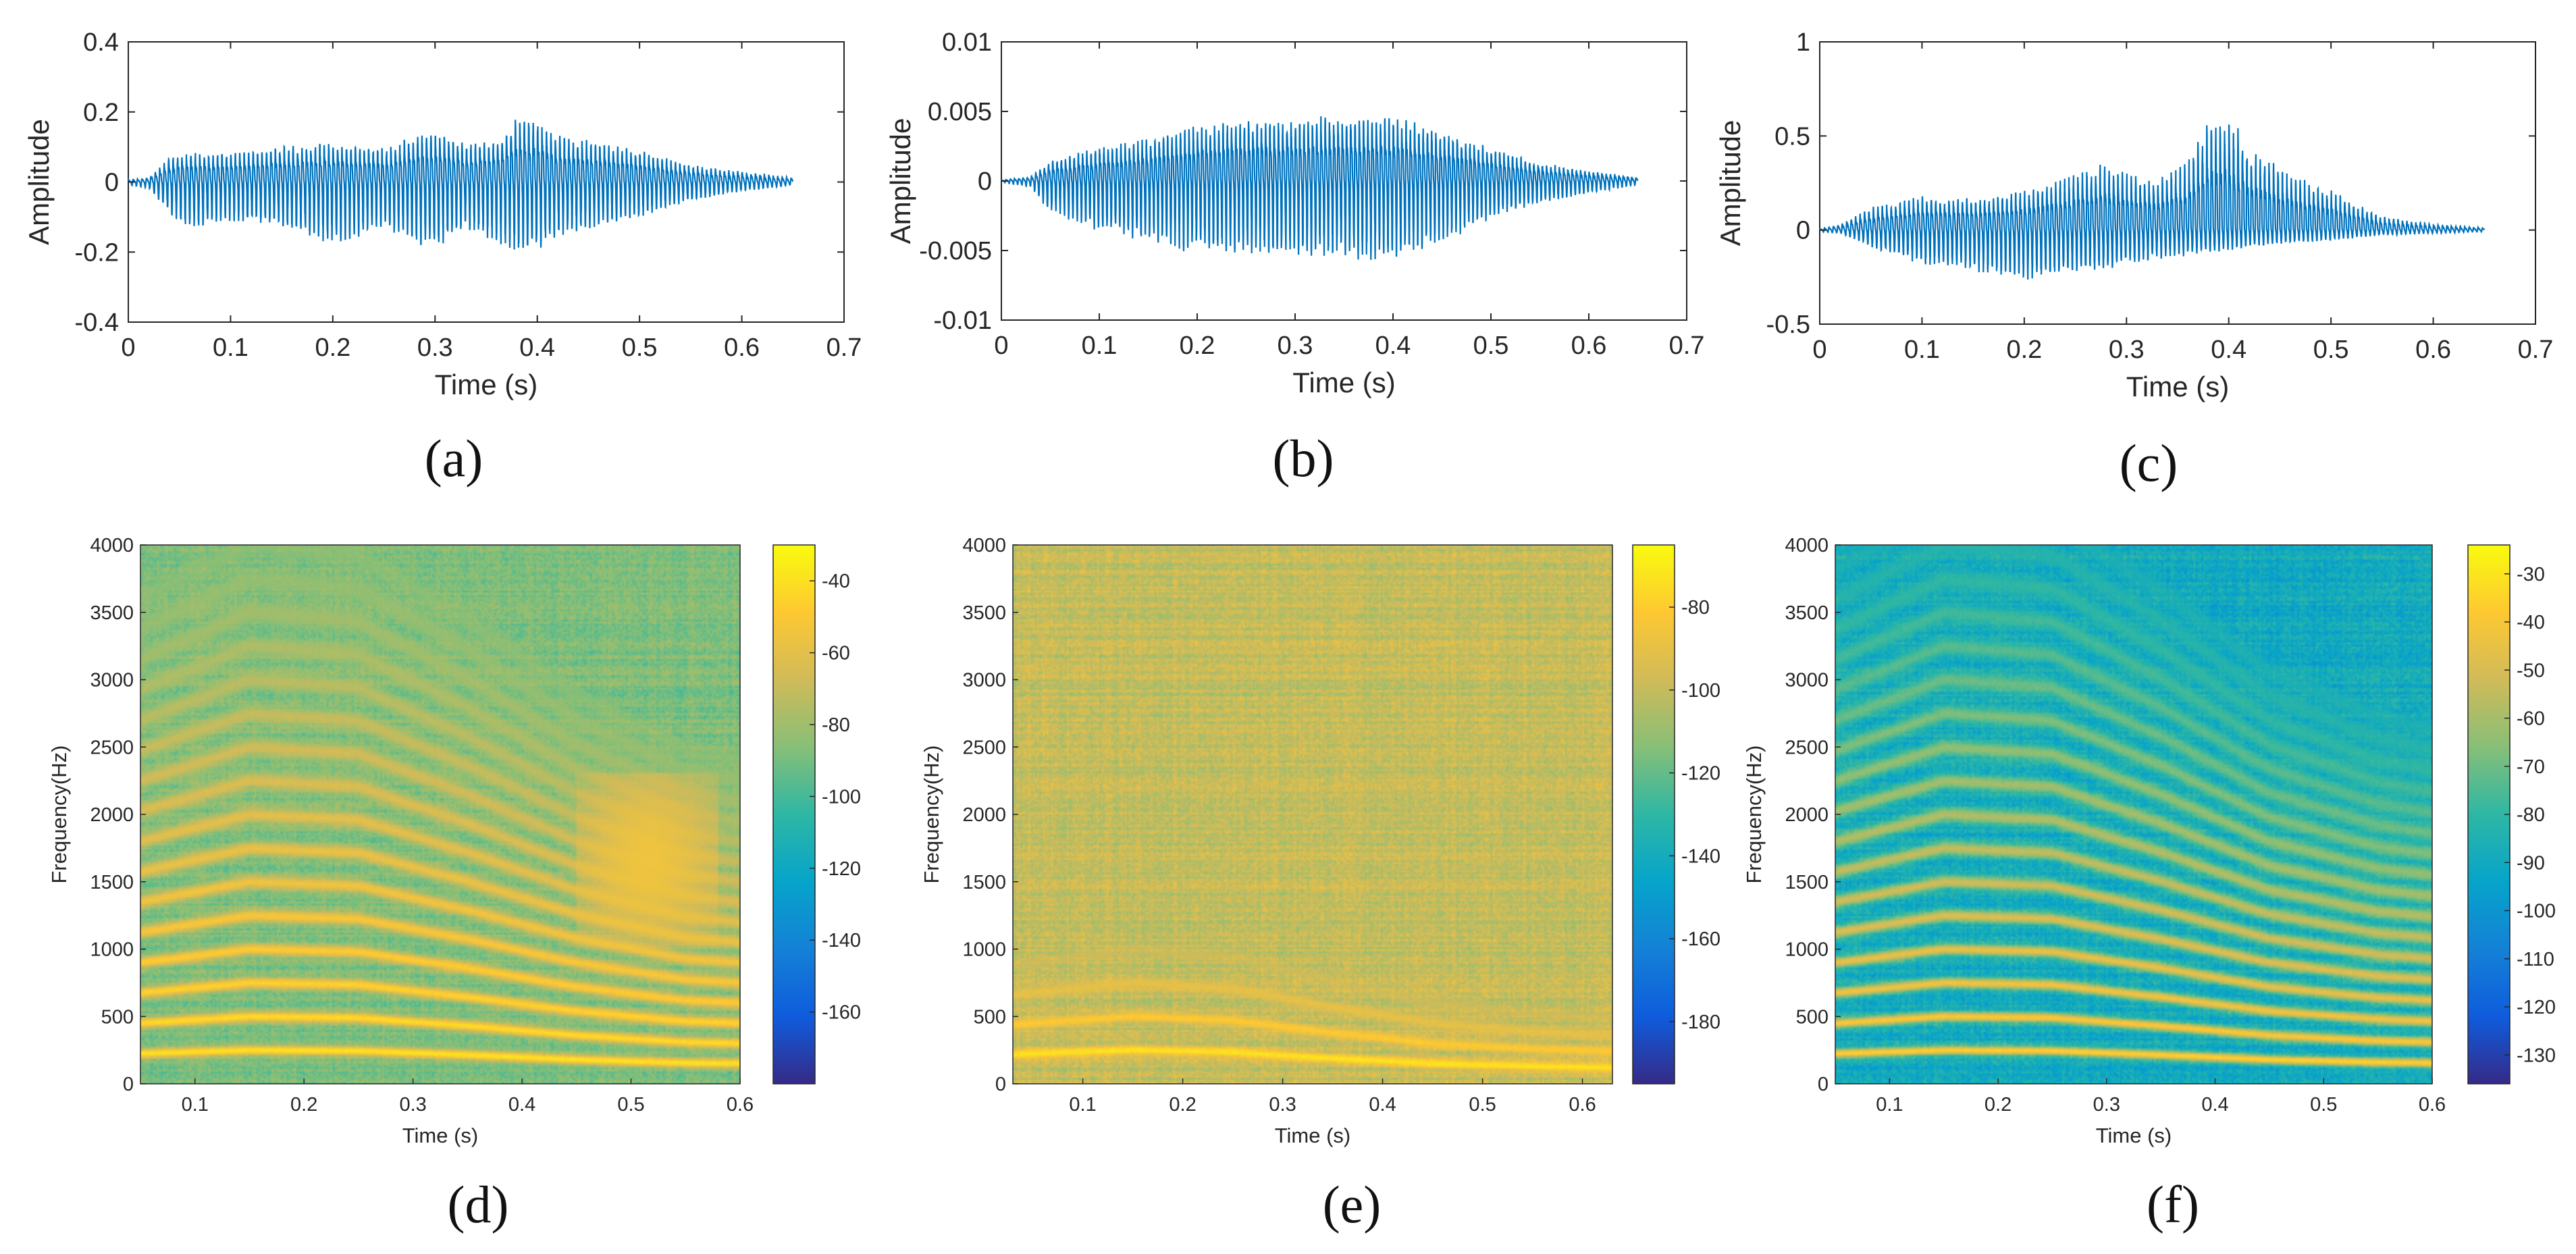  What do you see at coordinates (967, 42) in the screenshot?
I see `y-tick-label: 0.01` at bounding box center [967, 42].